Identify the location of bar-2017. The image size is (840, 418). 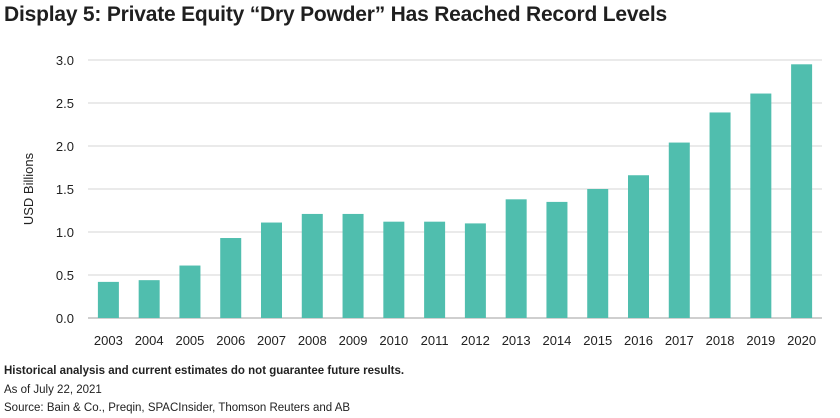
(679, 230).